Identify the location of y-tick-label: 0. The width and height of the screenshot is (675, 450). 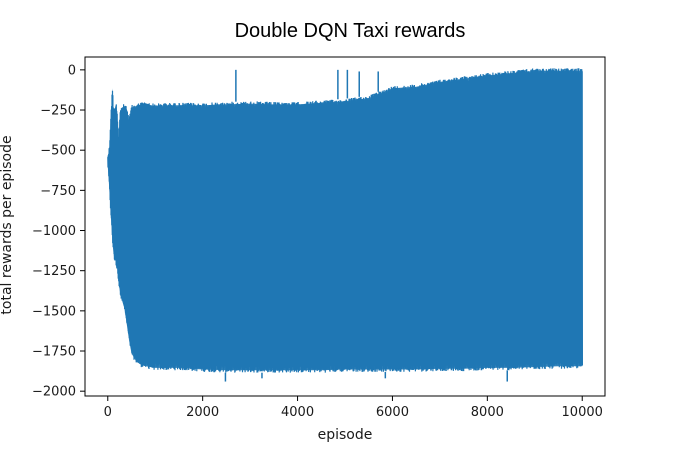
(72, 70).